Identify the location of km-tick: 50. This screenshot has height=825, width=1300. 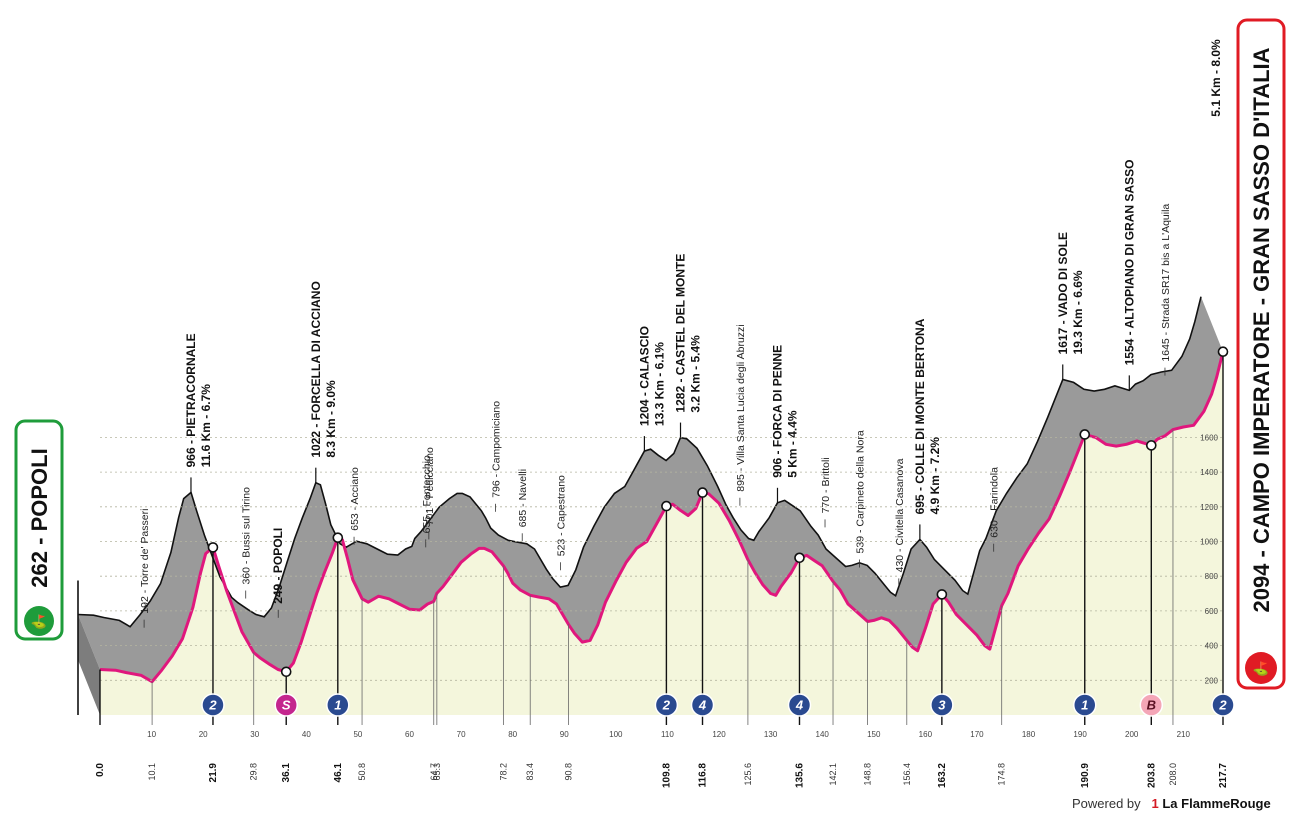
(357, 734).